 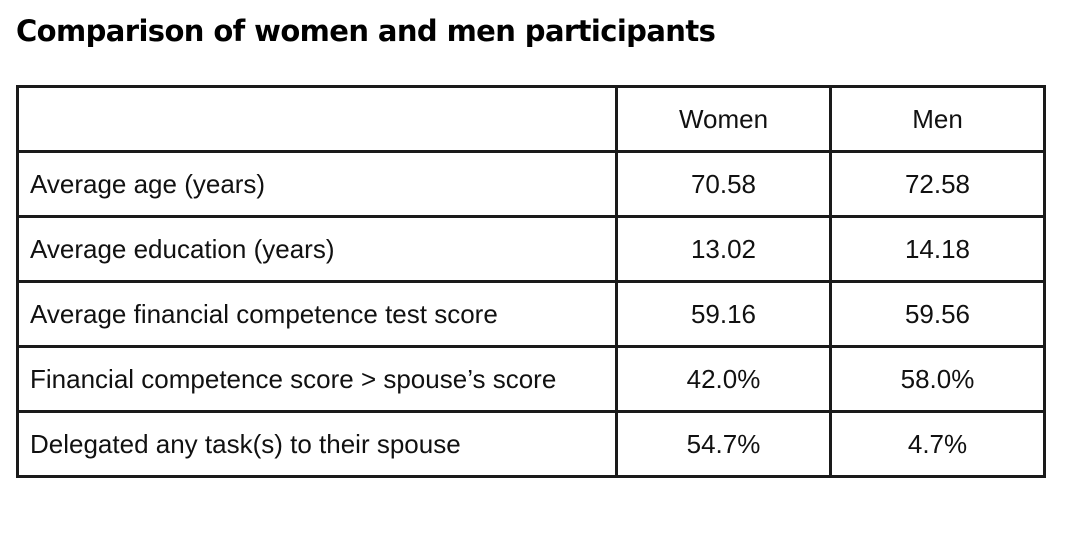 I want to click on table-row: Average age (years) 70.58 72.58, so click(x=531, y=184).